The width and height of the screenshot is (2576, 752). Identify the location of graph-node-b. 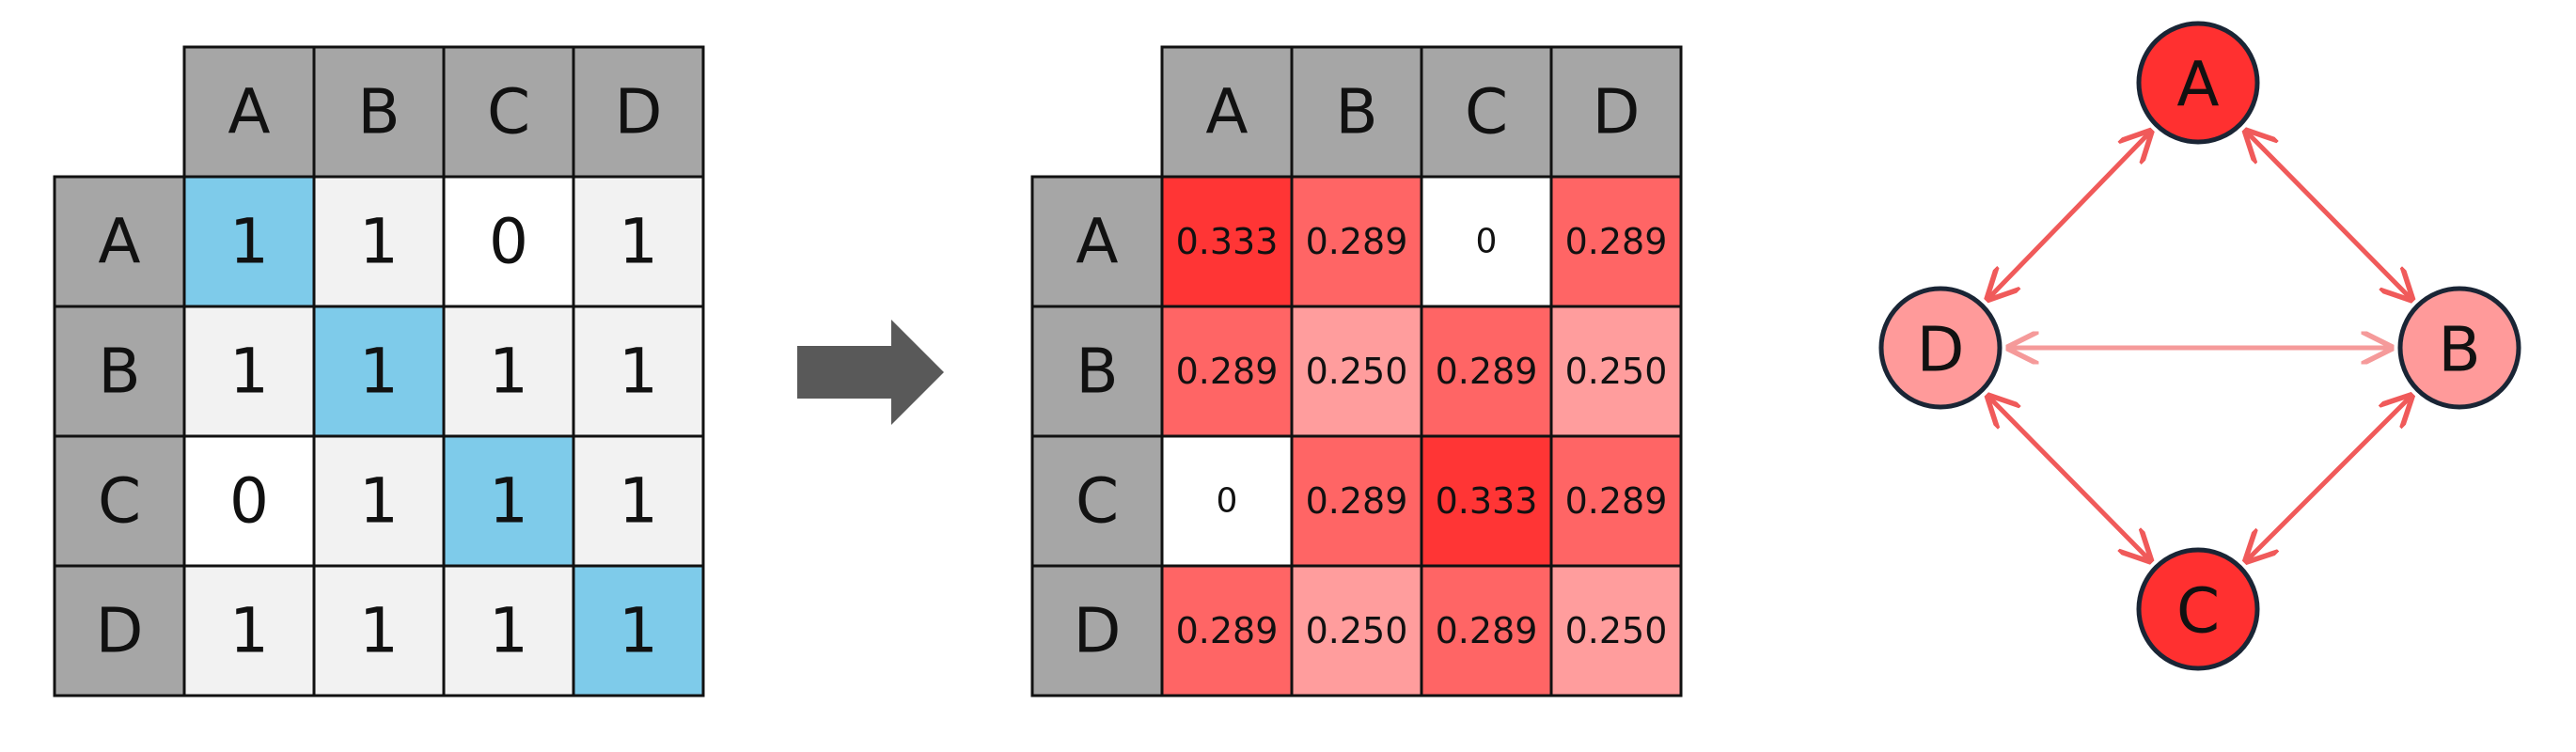
(2459, 348).